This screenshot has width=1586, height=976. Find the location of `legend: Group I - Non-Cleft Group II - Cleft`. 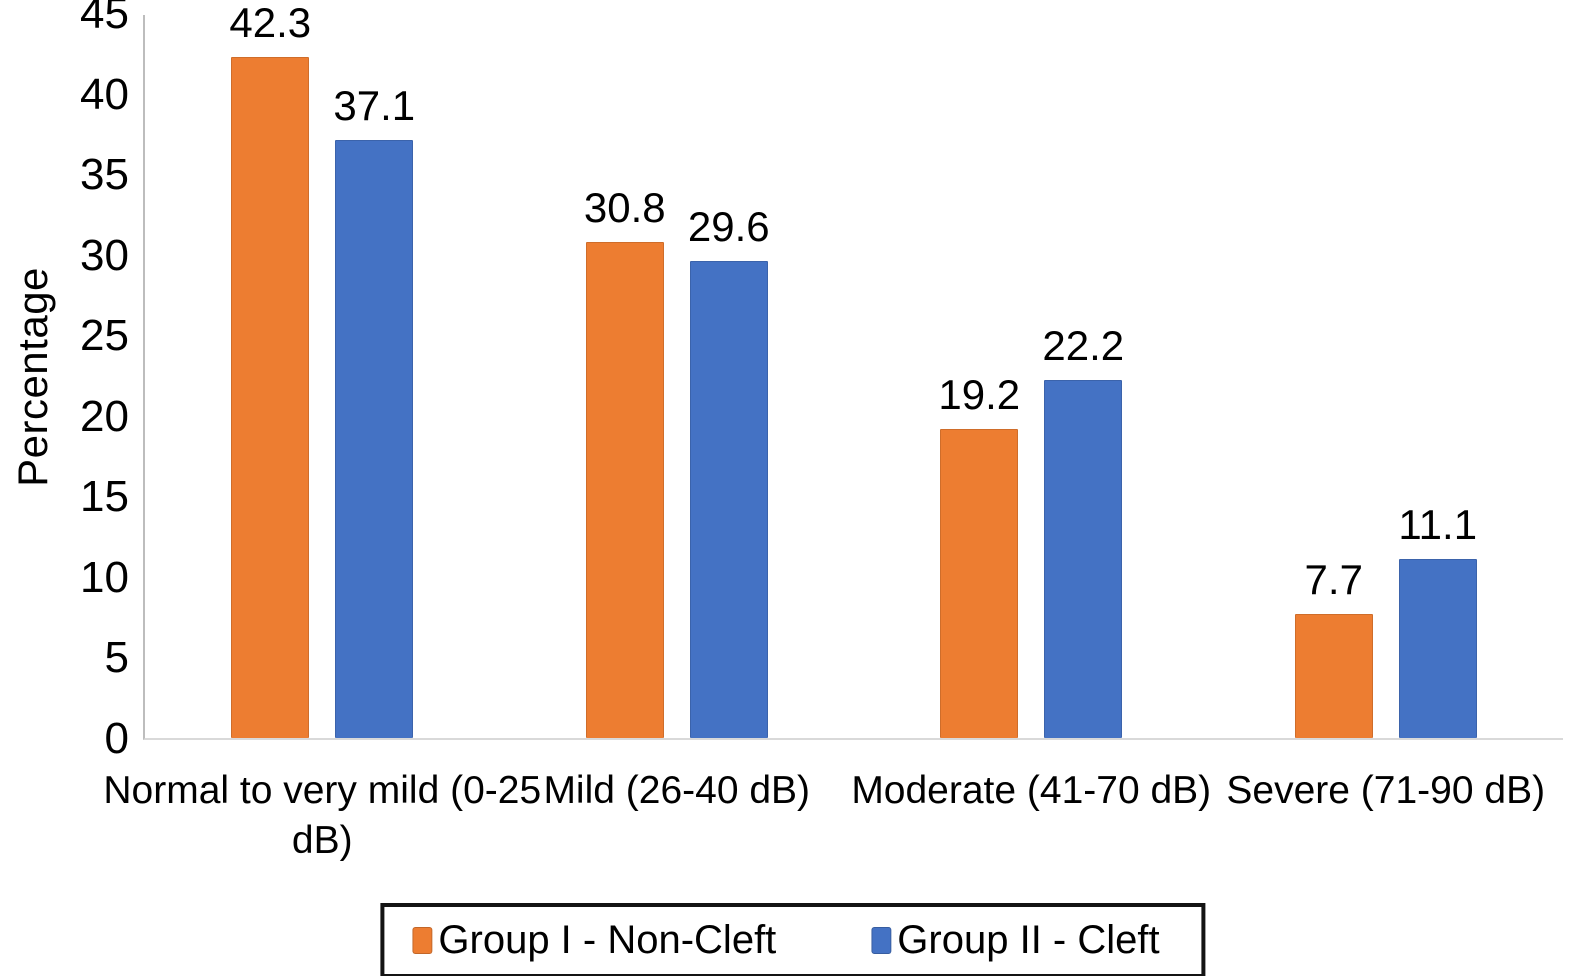

legend: Group I - Non-Cleft Group II - Cleft is located at coordinates (793, 939).